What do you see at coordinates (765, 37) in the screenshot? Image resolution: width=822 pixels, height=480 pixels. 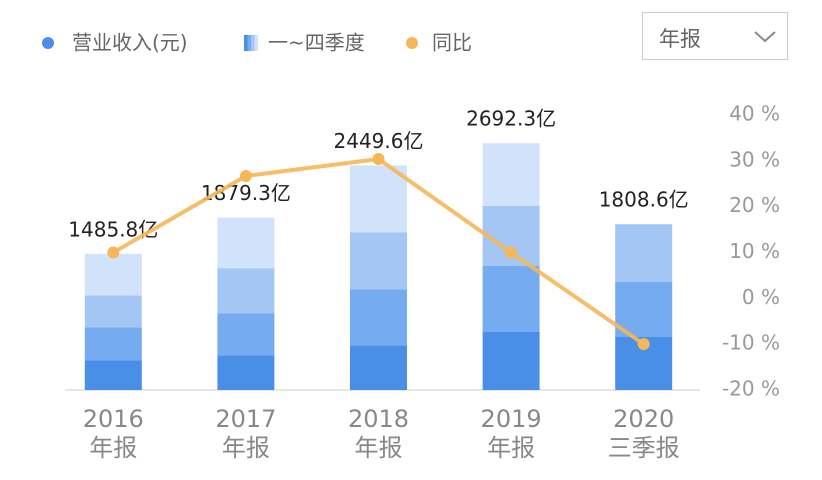 I see `chevron` at bounding box center [765, 37].